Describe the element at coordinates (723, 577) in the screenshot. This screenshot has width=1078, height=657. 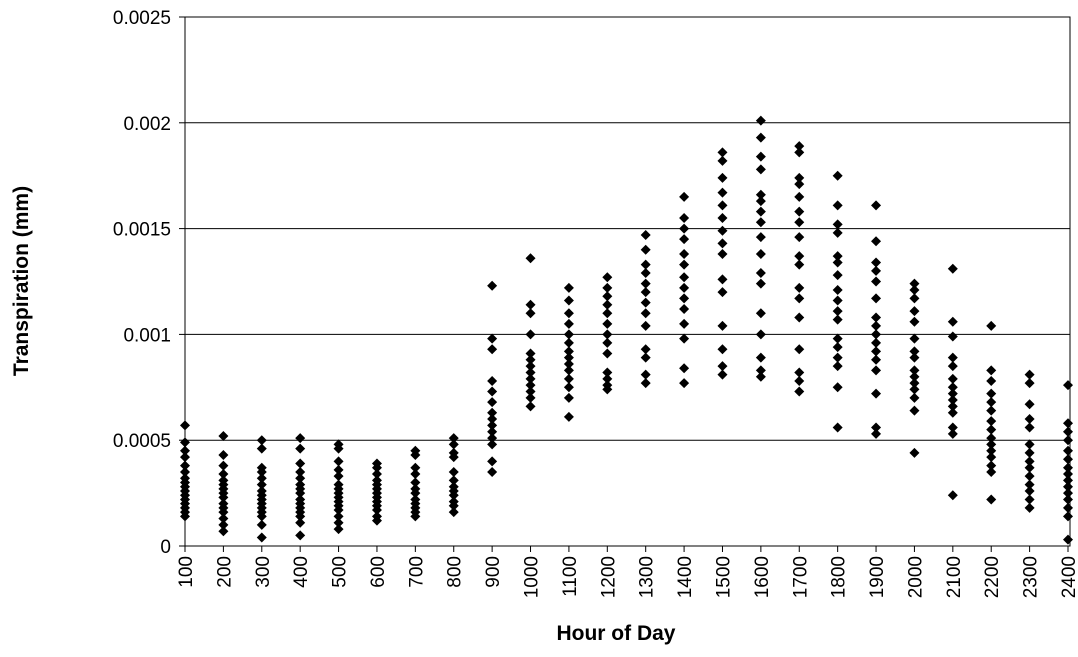
I see `x-tick-label: 1500` at that location.